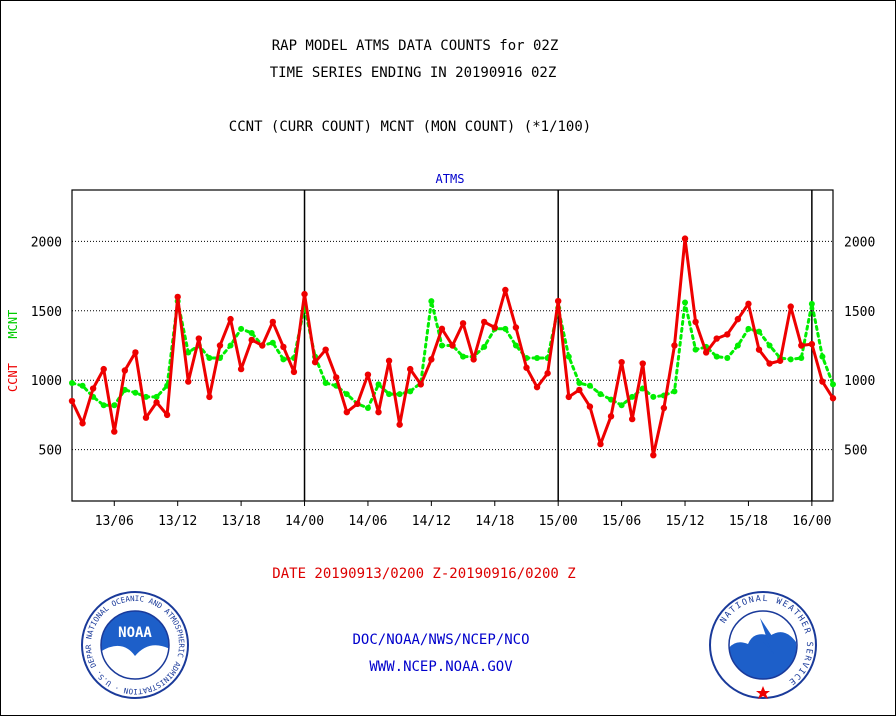 This screenshot has height=716, width=896. I want to click on x-tick-label: 13/06, so click(114, 521).